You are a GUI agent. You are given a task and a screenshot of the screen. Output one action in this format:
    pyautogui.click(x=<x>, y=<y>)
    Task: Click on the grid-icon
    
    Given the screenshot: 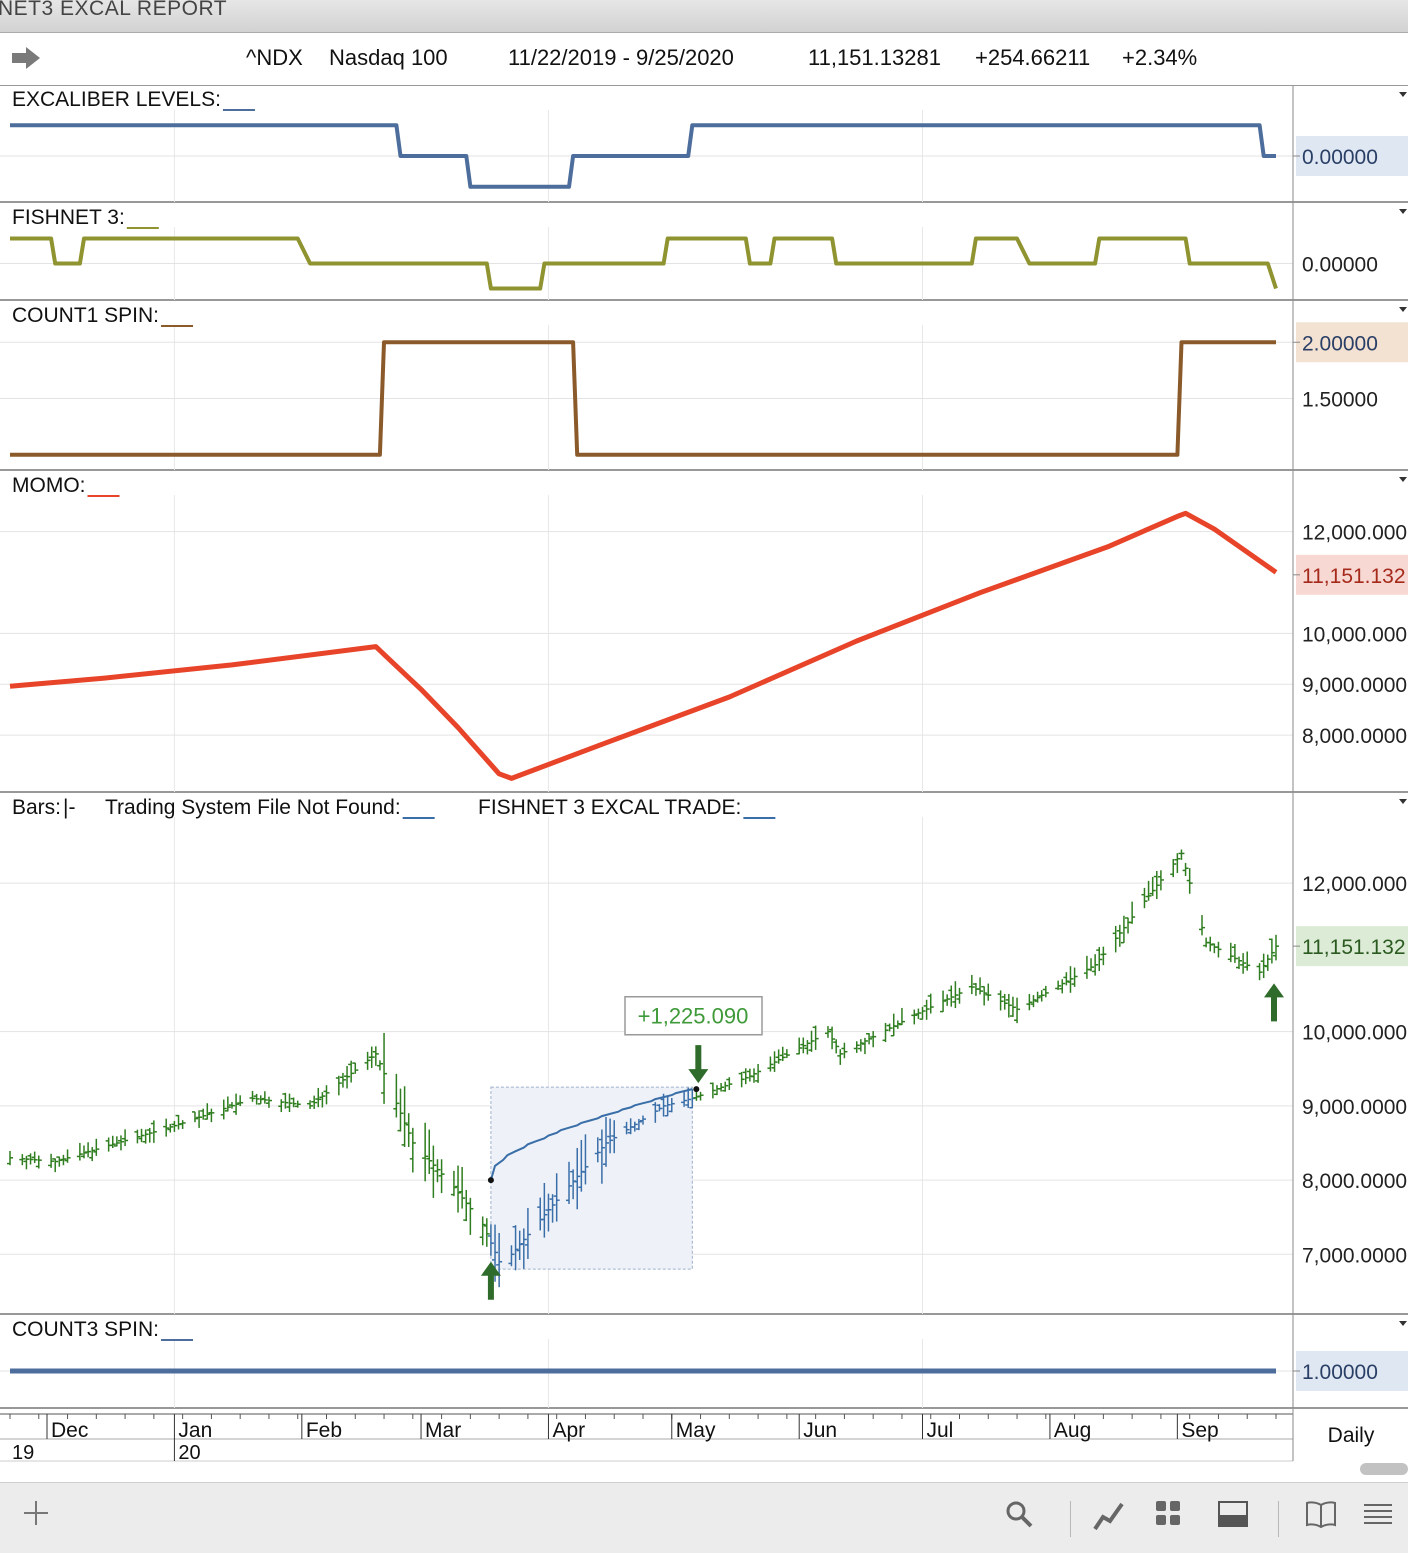 What is the action you would take?
    pyautogui.click(x=1168, y=1513)
    